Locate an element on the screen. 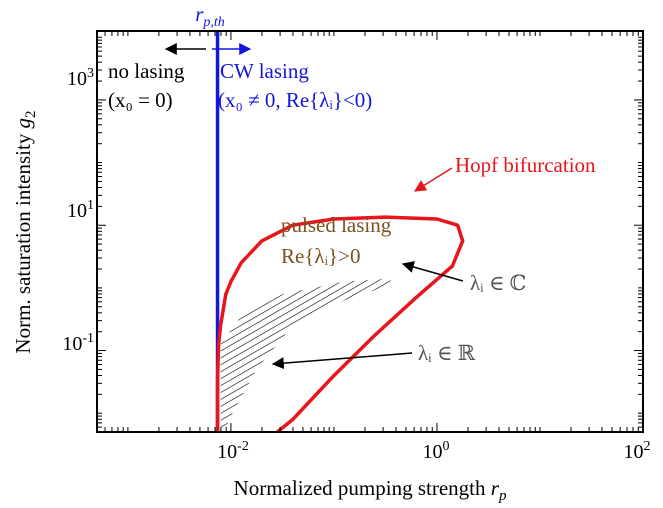  complex-eigenvalue-label: λᵢ ∈ ℂ is located at coordinates (498, 283).